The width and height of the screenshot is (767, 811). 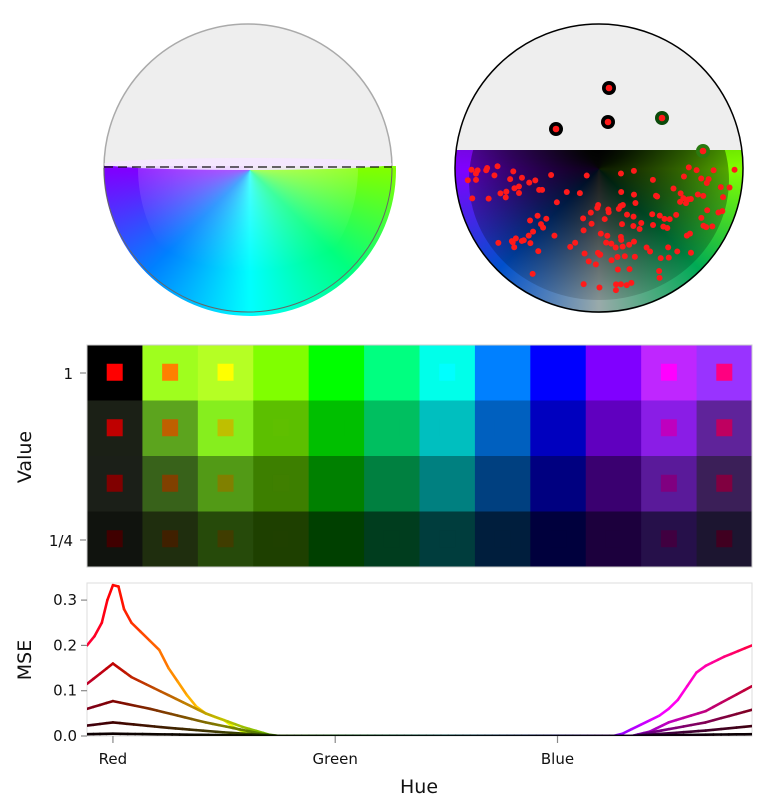 What do you see at coordinates (65, 600) in the screenshot?
I see `ytick-label: 0.3` at bounding box center [65, 600].